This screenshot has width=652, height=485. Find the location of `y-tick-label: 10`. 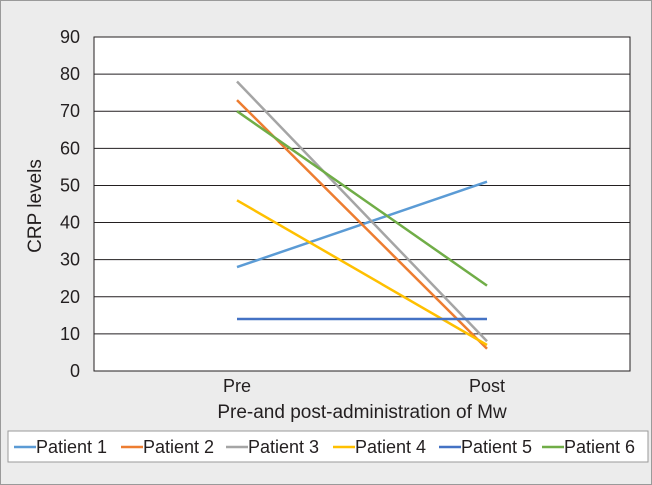

y-tick-label: 10 is located at coordinates (70, 334).